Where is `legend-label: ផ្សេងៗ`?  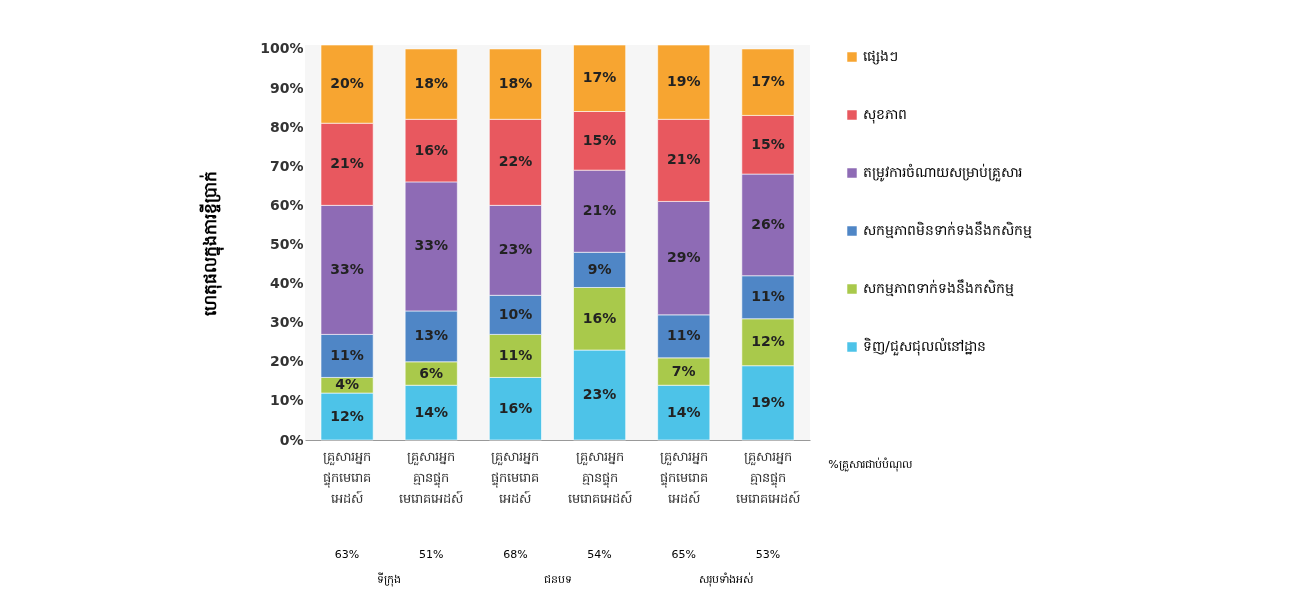 legend-label: ផ្សេងៗ is located at coordinates (880, 56).